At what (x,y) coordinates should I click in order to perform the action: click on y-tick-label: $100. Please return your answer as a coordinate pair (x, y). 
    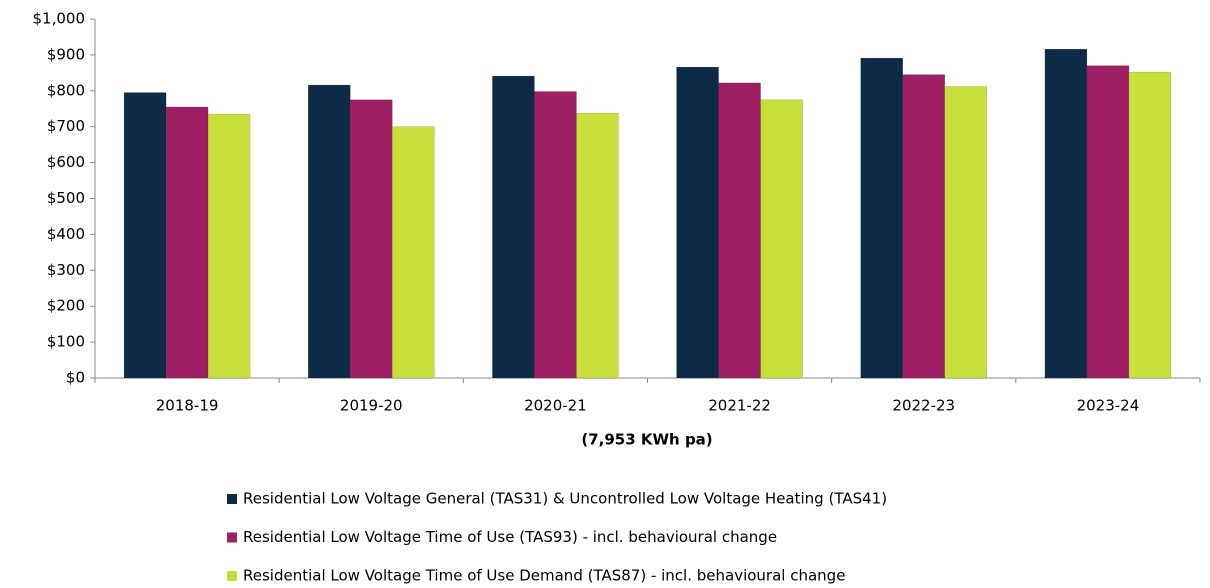
    Looking at the image, I should click on (66, 342).